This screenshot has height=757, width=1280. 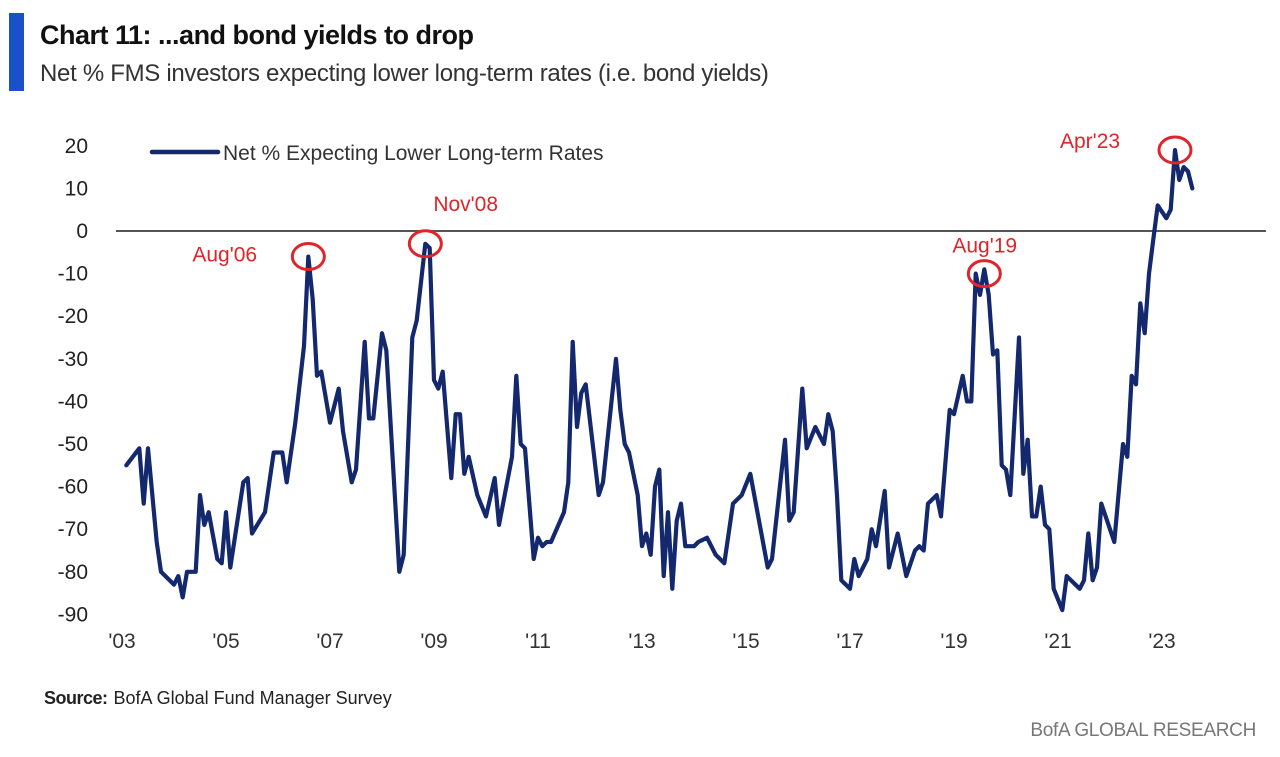 I want to click on source-text: BofA Global Fund Manager Survey, so click(x=252, y=698).